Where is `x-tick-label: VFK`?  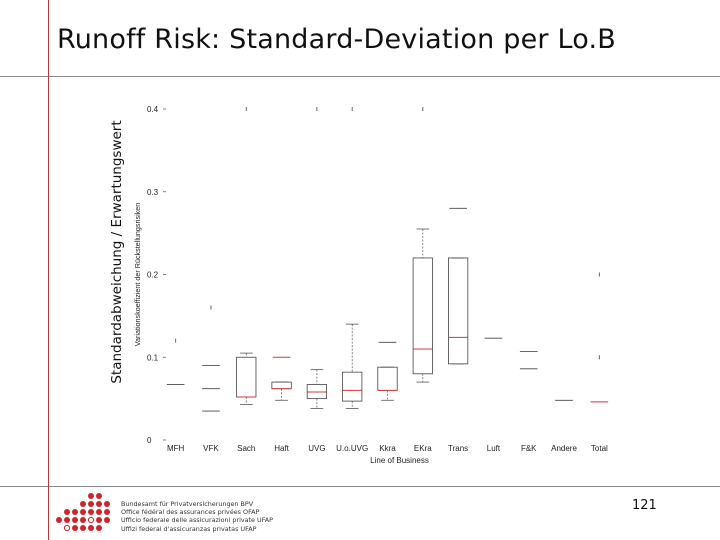
x-tick-label: VFK is located at coordinates (211, 448).